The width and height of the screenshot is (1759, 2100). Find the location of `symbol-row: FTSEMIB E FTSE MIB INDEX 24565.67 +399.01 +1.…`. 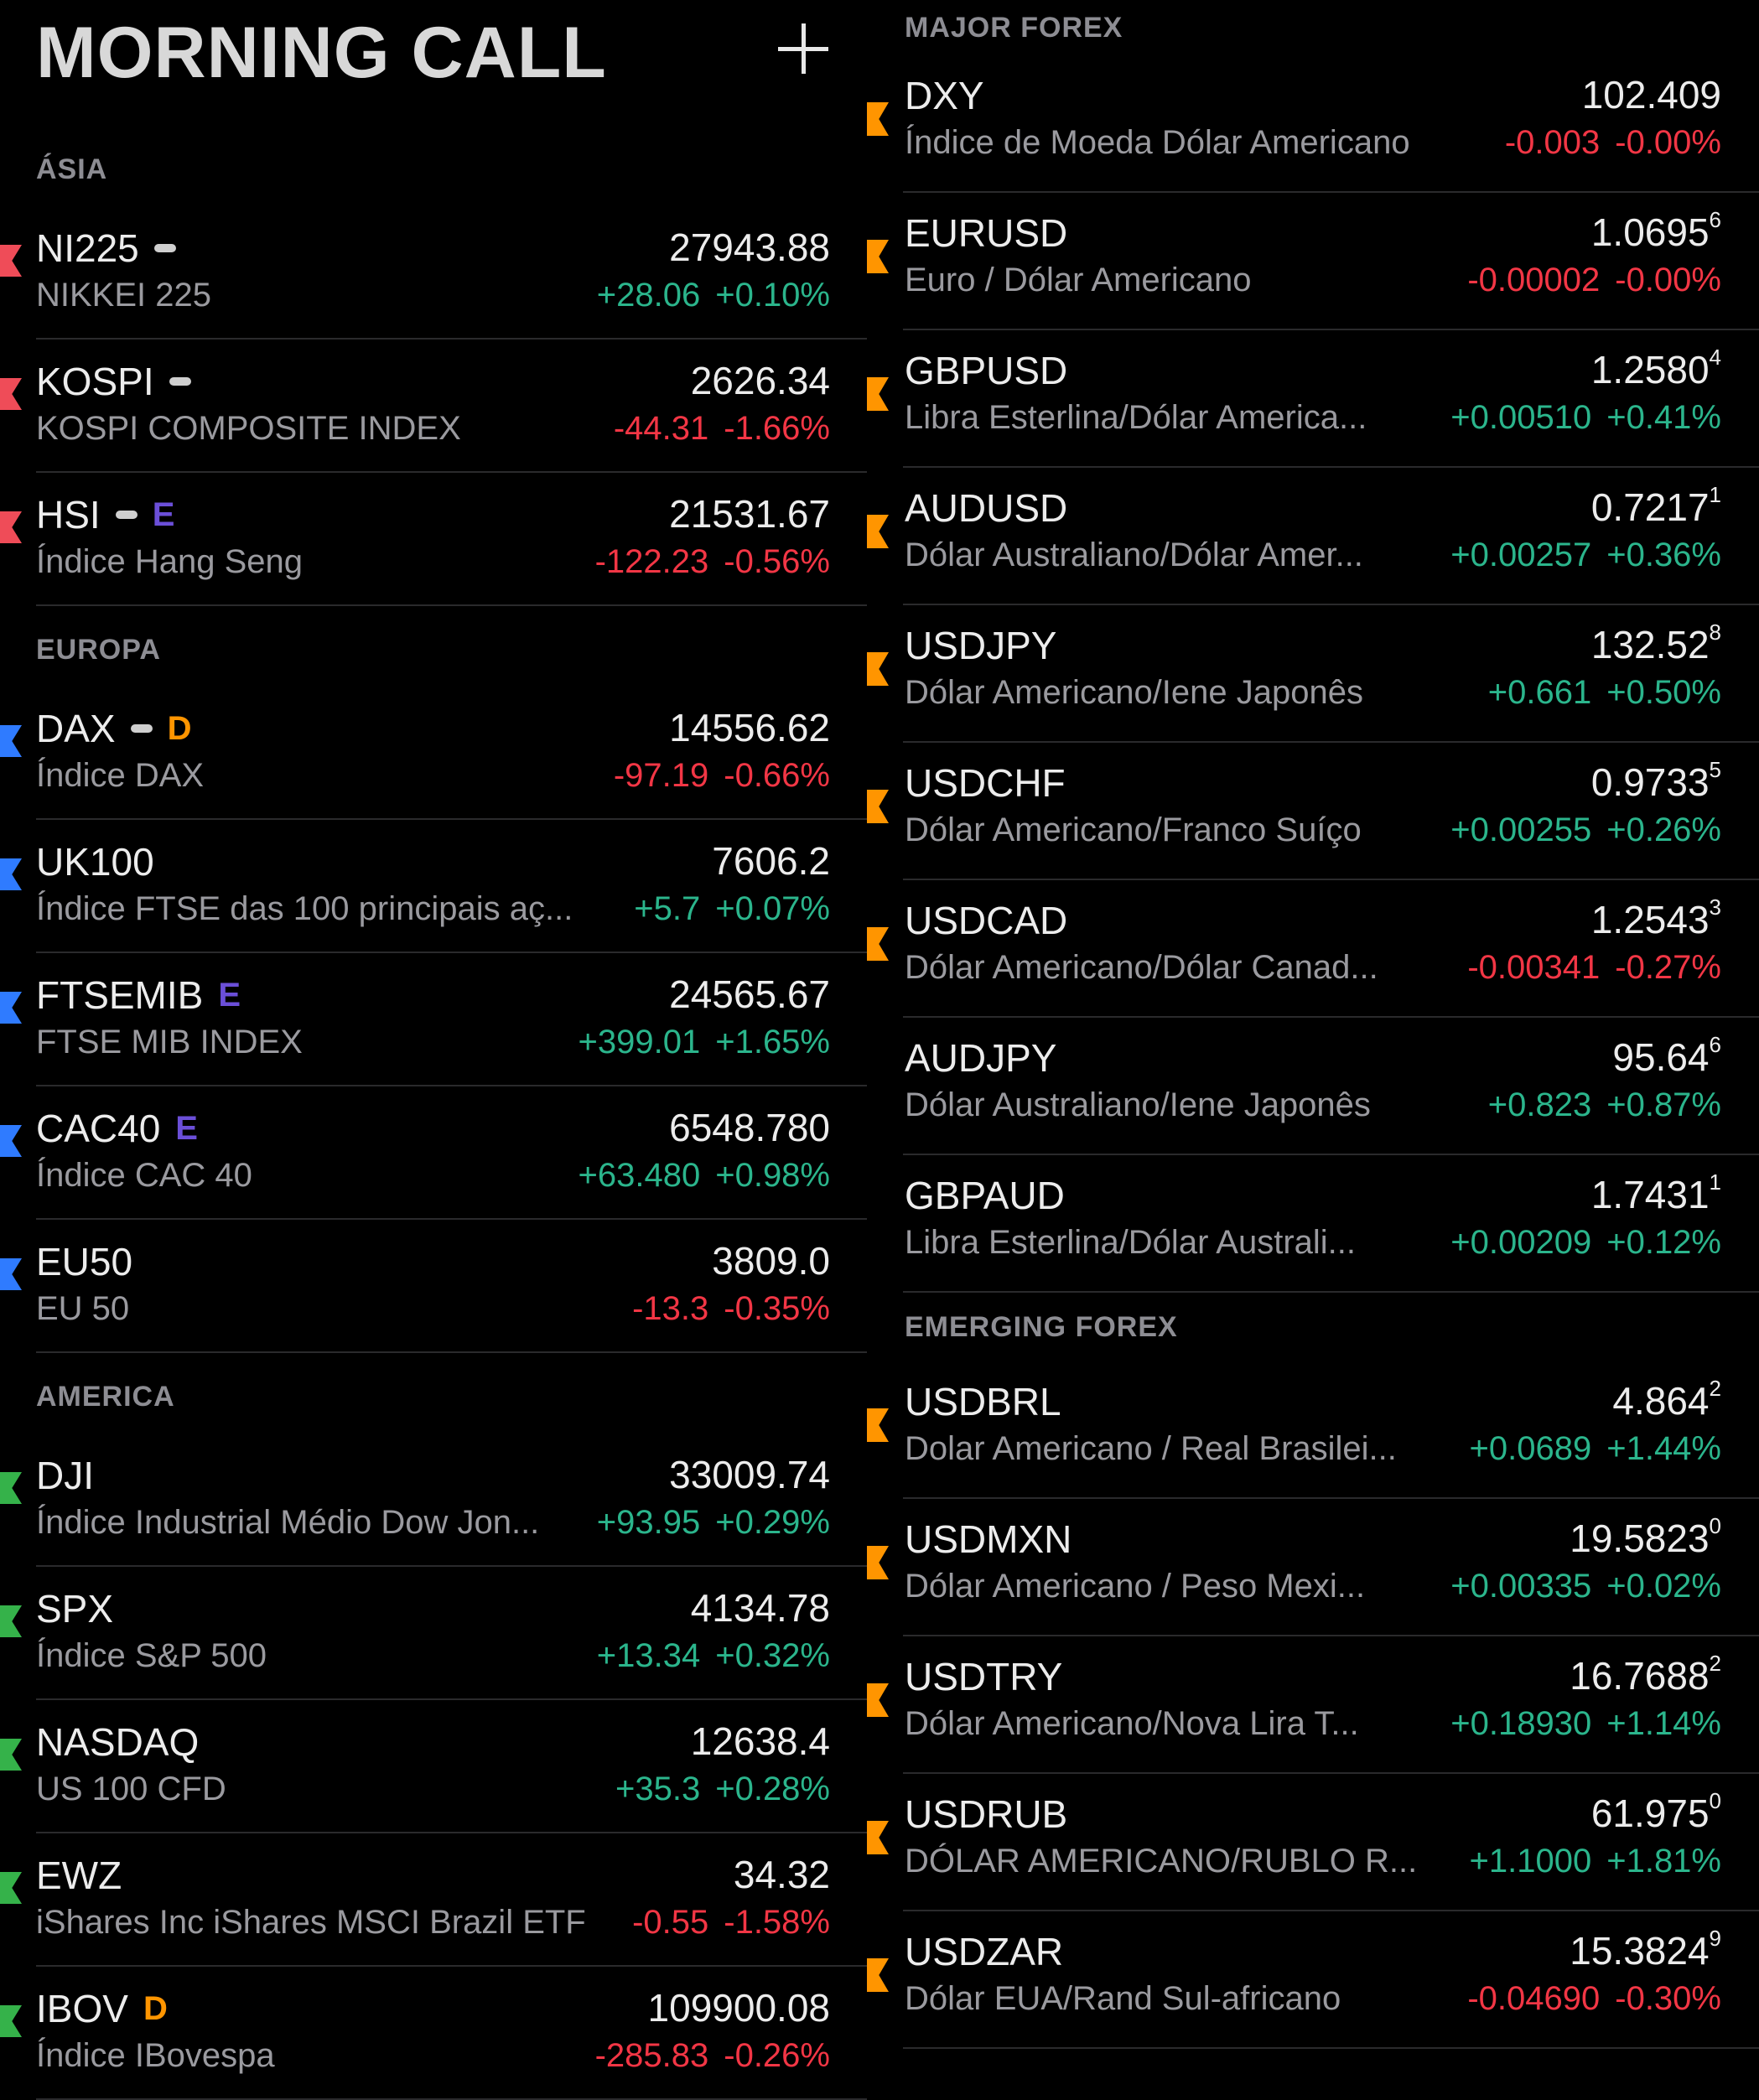

symbol-row: FTSEMIB E FTSE MIB INDEX 24565.67 +399.01 +1.… is located at coordinates (434, 1019).